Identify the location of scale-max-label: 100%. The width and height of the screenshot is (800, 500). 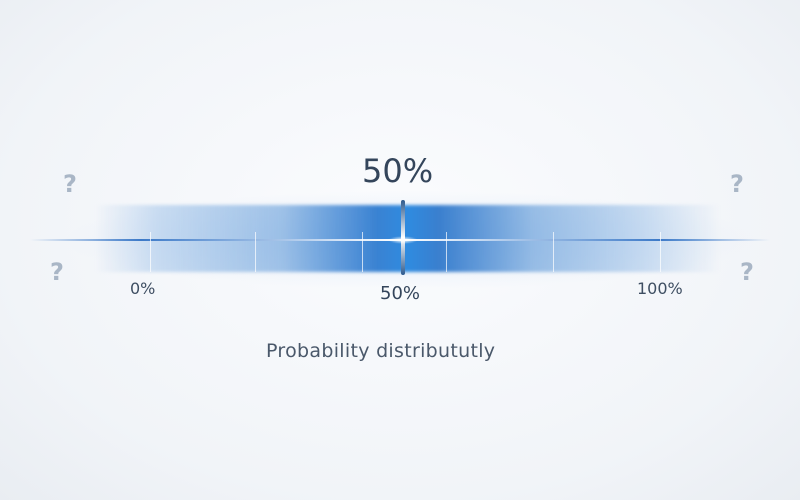
(660, 288).